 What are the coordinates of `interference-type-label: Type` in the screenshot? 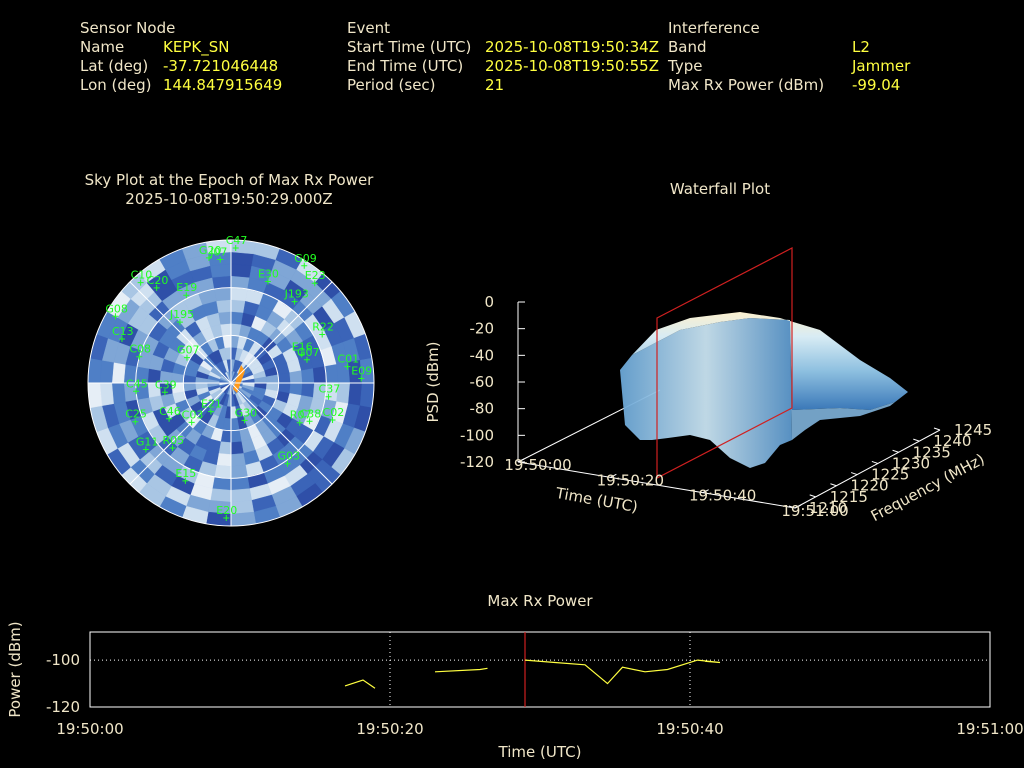 It's located at (685, 66).